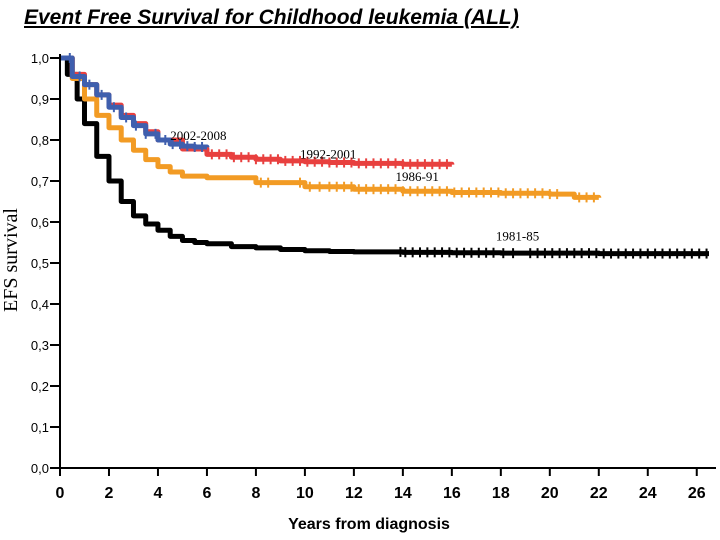  What do you see at coordinates (60, 493) in the screenshot?
I see `x-tick-label: 0` at bounding box center [60, 493].